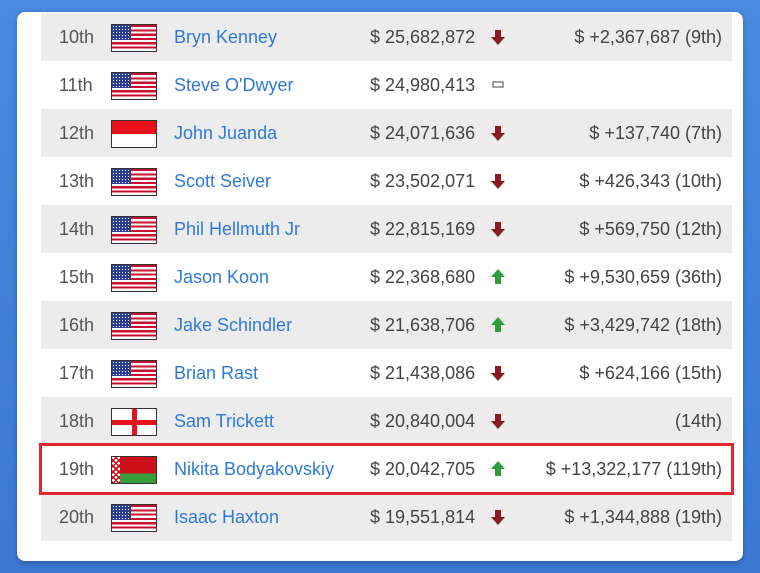 The height and width of the screenshot is (573, 760). I want to click on rank-label: 10th, so click(77, 36).